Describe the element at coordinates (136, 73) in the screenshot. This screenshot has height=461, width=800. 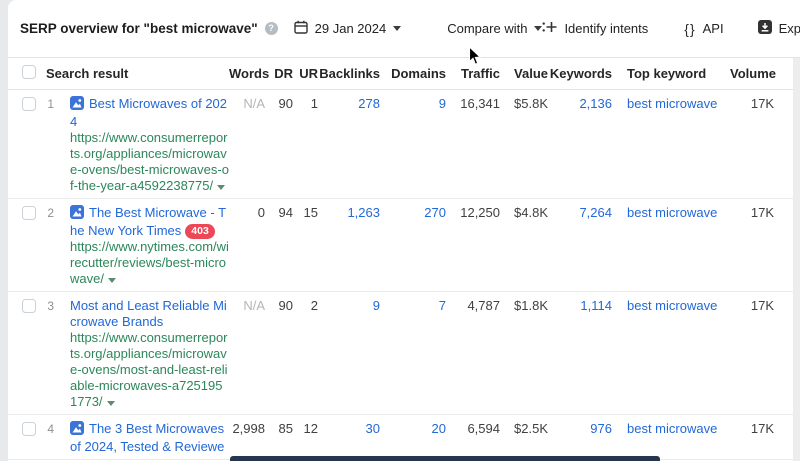
I see `column-header-search-result: Search result` at that location.